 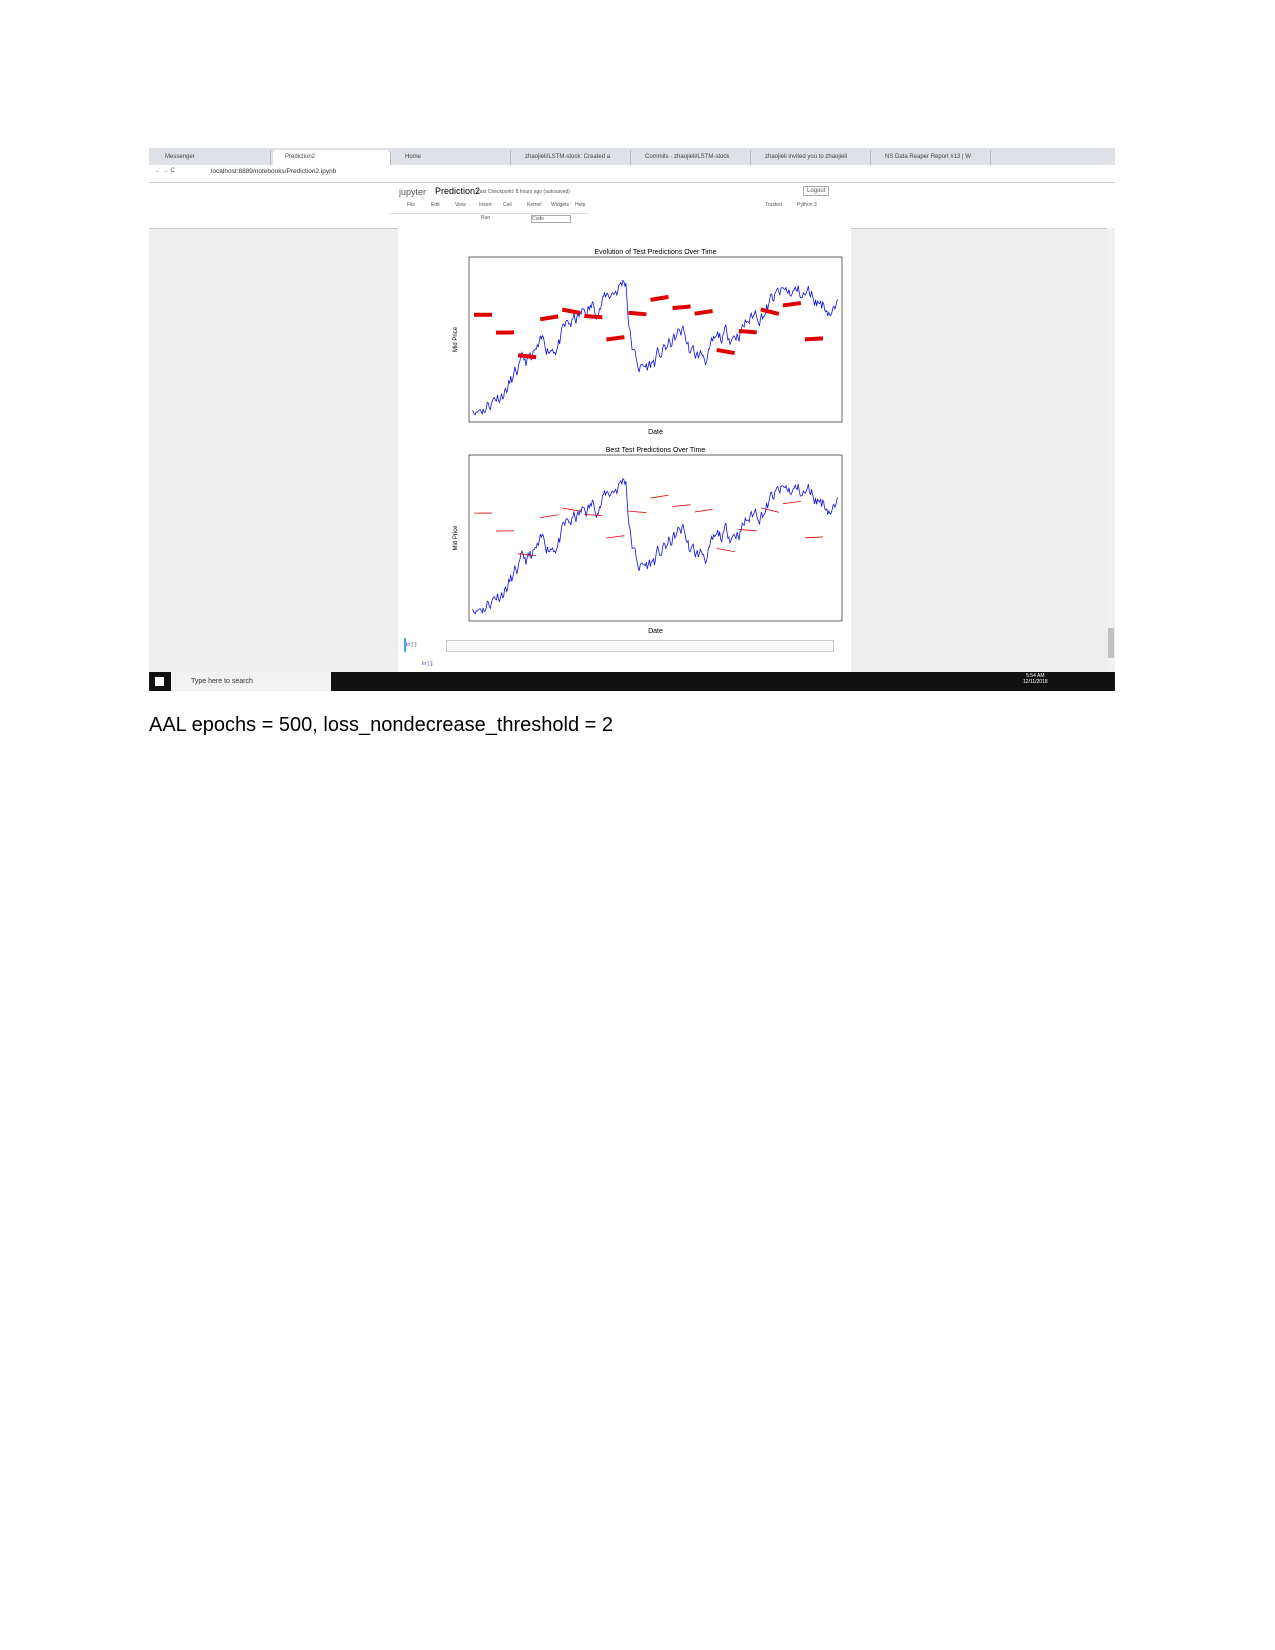 What do you see at coordinates (485, 205) in the screenshot?
I see `menu-item: Insert` at bounding box center [485, 205].